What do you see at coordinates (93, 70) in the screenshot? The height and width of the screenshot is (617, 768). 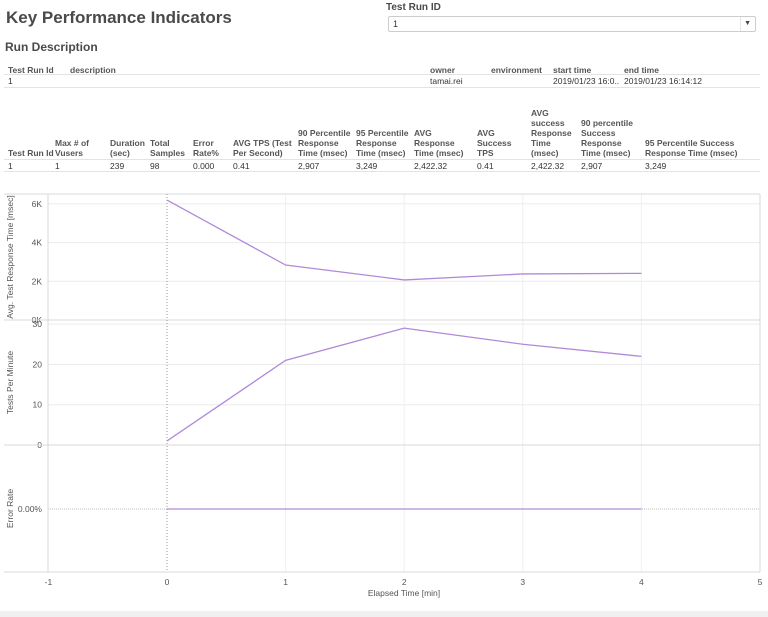 I see `col-description: description` at bounding box center [93, 70].